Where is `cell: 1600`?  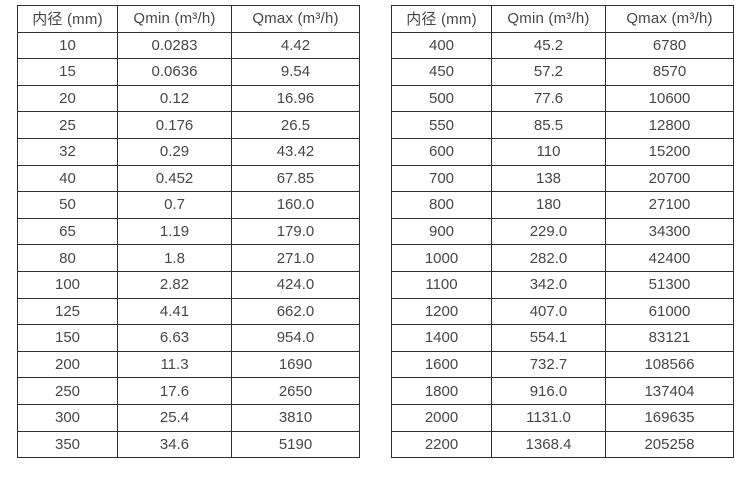
cell: 1600 is located at coordinates (441, 364).